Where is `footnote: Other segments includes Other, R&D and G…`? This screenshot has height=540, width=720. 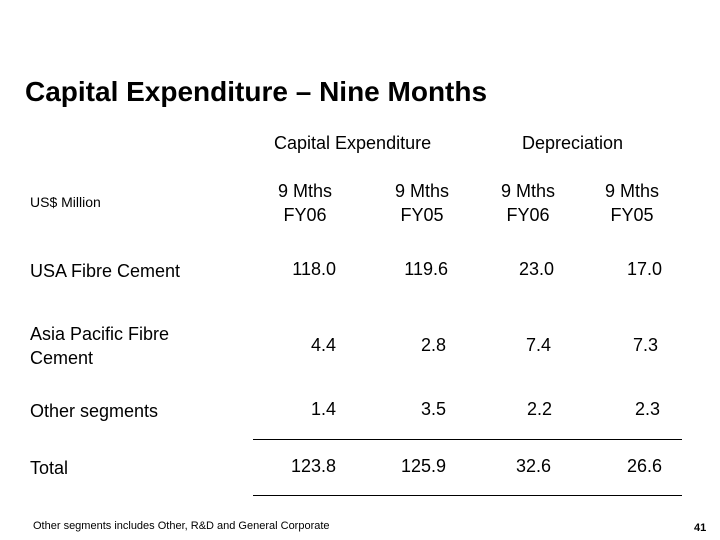
footnote: Other segments includes Other, R&D and G… is located at coordinates (181, 526).